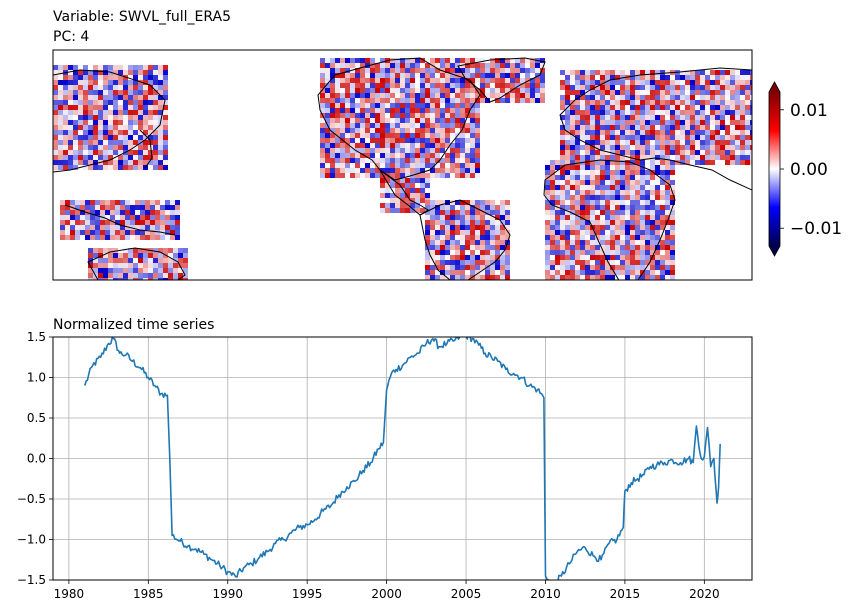 This screenshot has height=615, width=859. What do you see at coordinates (501, 80) in the screenshot?
I see `coast-greenland` at bounding box center [501, 80].